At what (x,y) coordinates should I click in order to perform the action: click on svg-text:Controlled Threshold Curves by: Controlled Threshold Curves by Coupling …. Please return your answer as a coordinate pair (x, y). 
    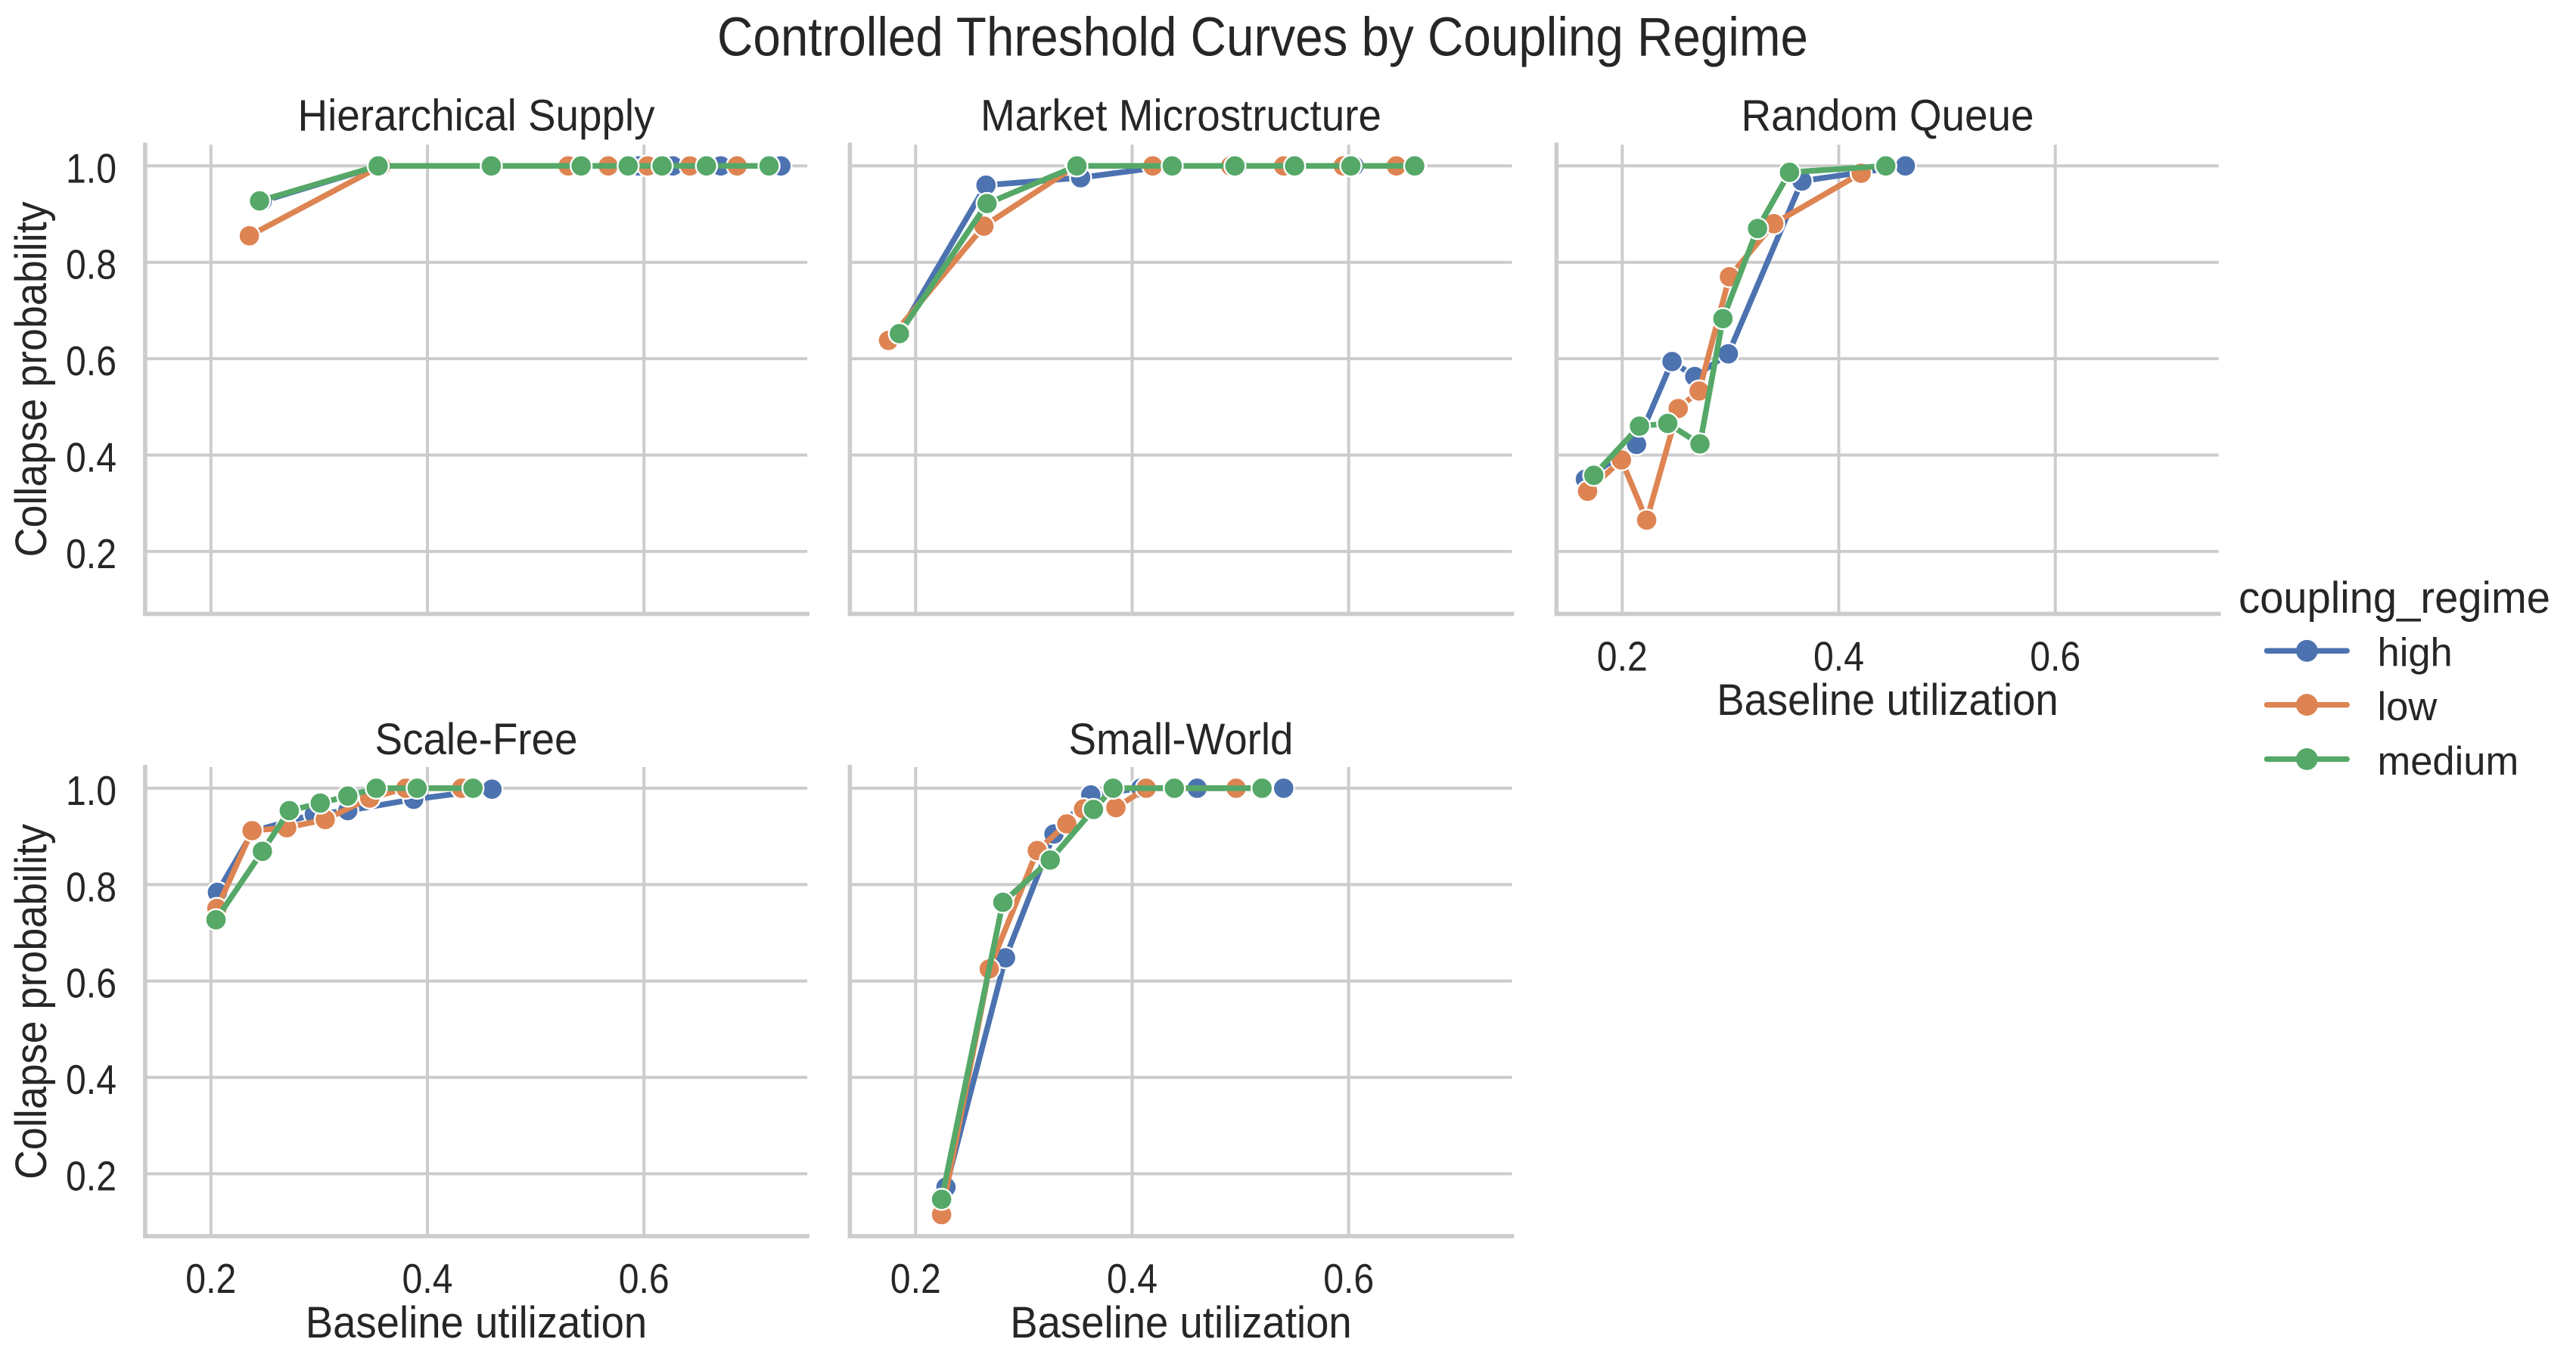
    Looking at the image, I should click on (1262, 38).